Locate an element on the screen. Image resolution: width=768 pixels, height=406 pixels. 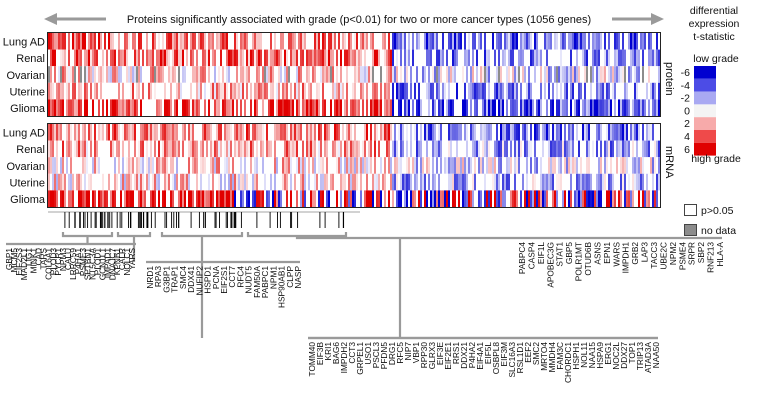
gene-label: NT5C3A is located at coordinates (93, 264).